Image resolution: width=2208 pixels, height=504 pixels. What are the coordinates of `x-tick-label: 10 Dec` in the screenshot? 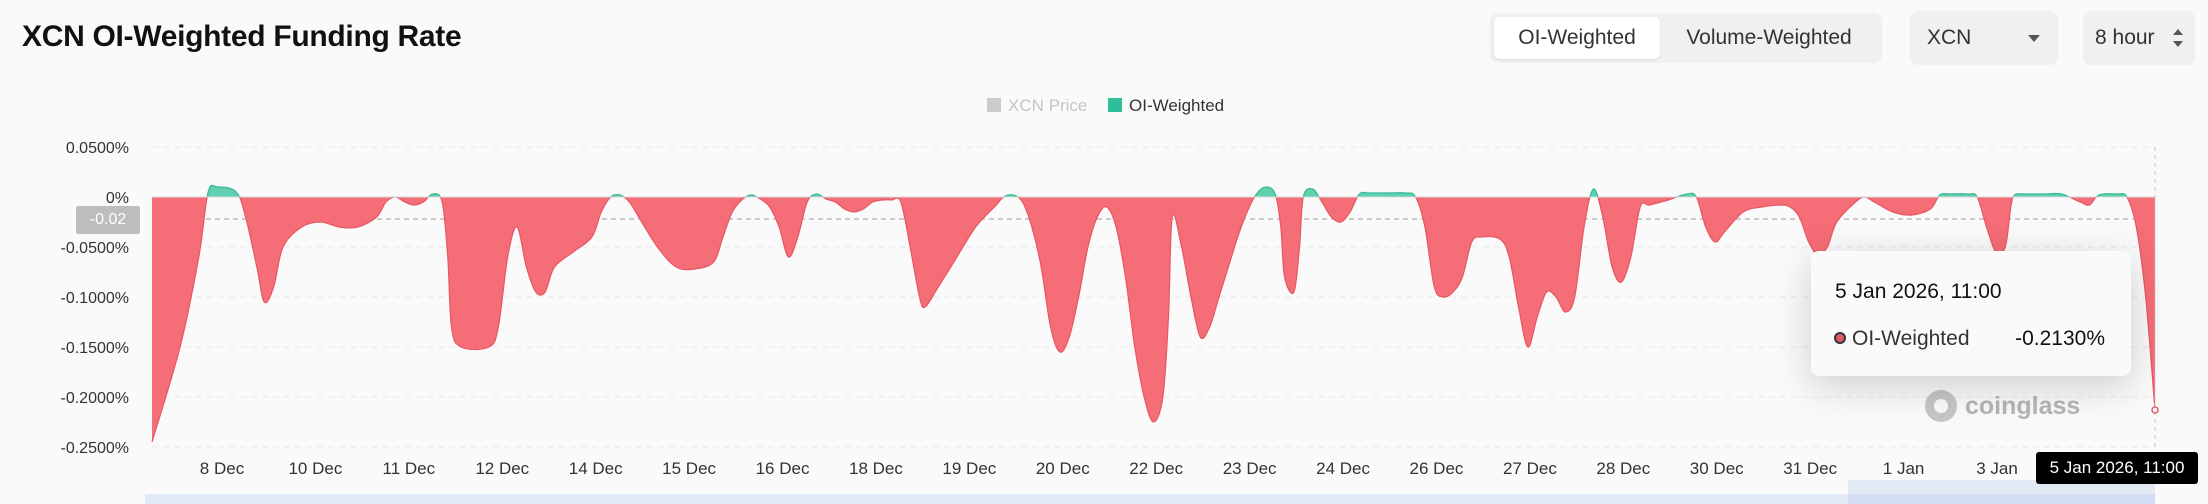 It's located at (315, 468).